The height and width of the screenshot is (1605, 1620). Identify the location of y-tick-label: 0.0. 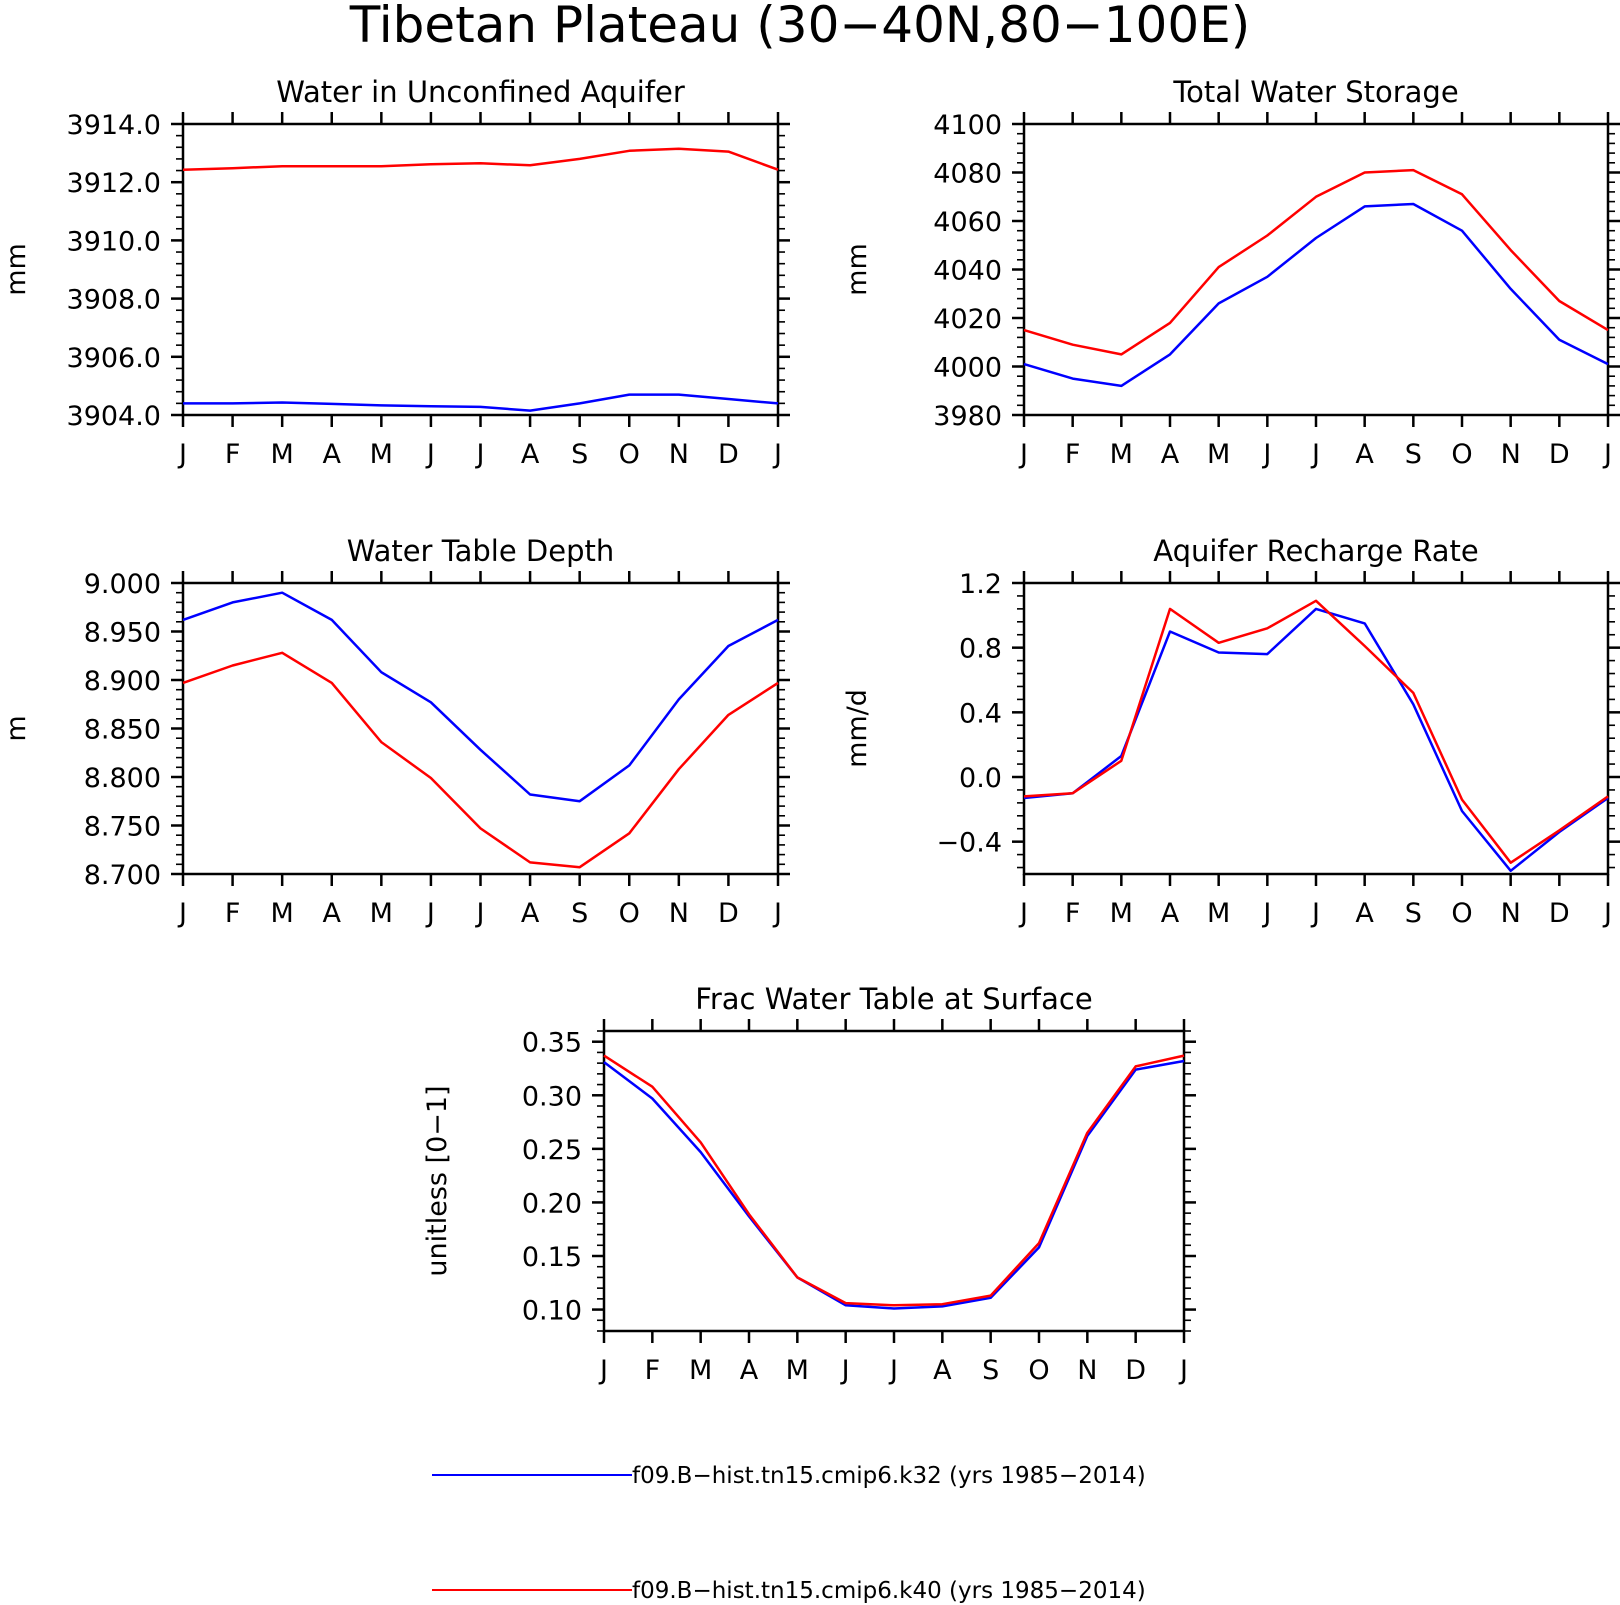
(980, 778).